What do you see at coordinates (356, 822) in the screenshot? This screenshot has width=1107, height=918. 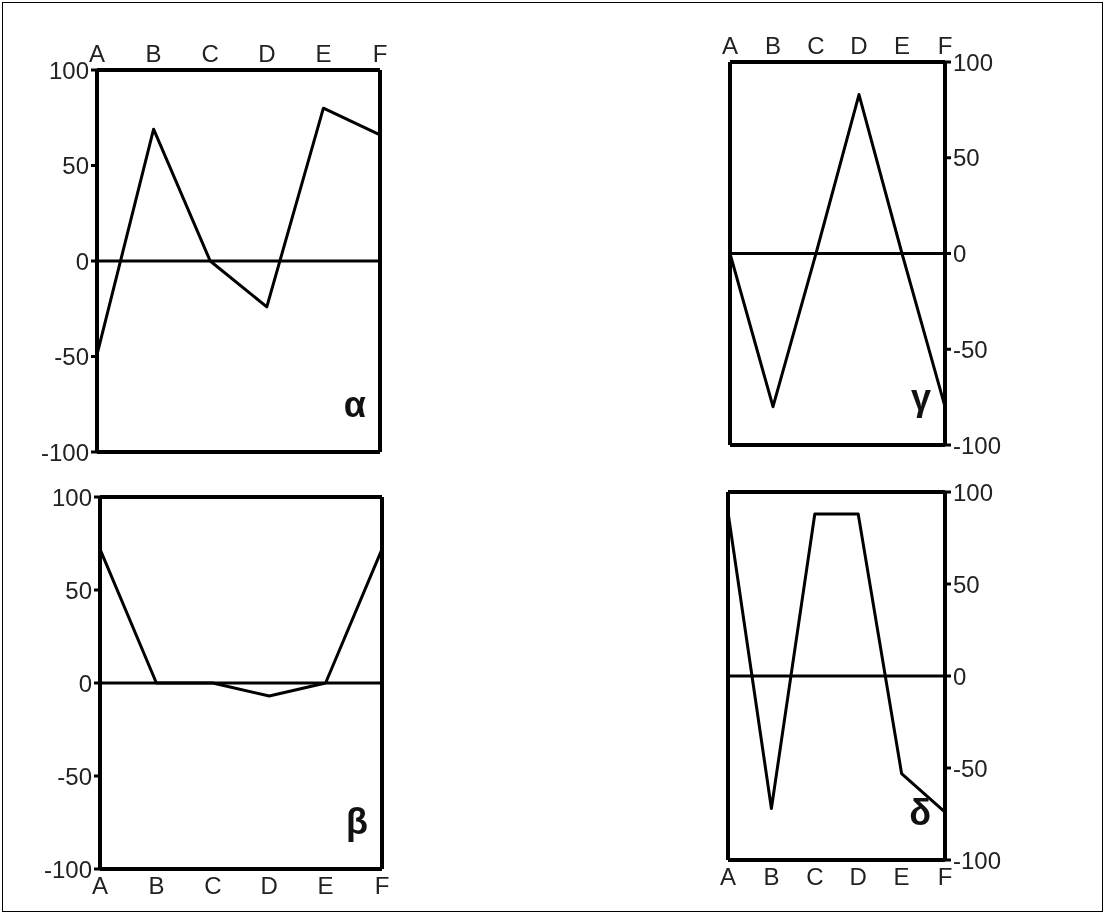 I see `annotation: β` at bounding box center [356, 822].